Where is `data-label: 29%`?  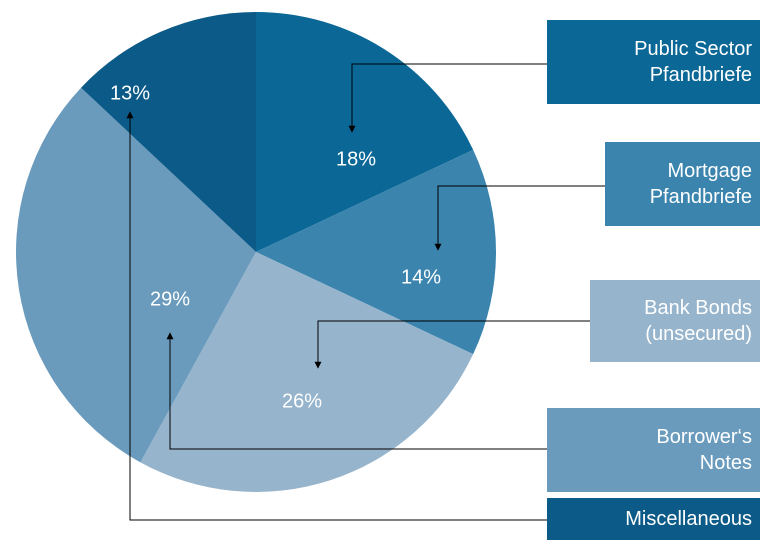
data-label: 29% is located at coordinates (170, 299).